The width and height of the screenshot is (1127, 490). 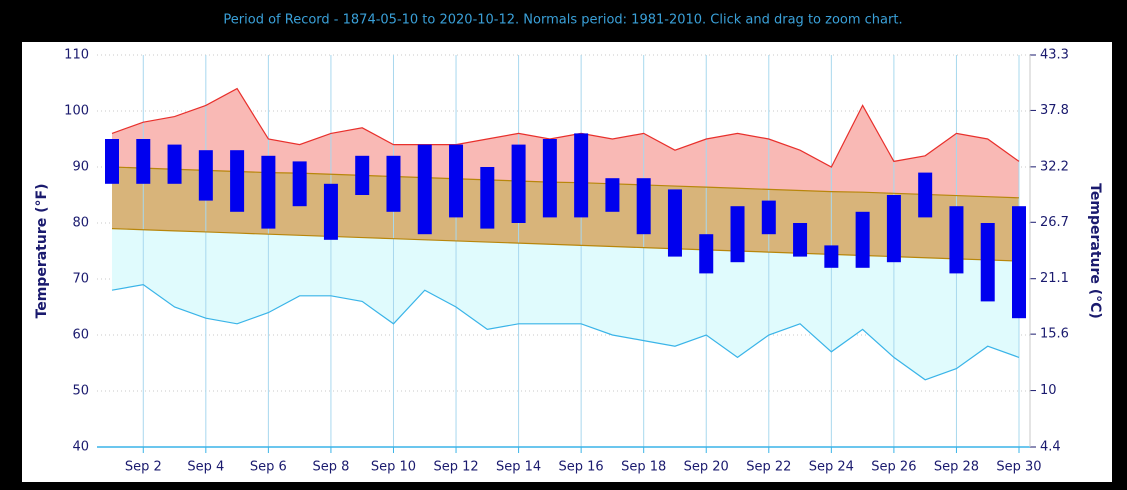 I want to click on x-tick-label: Sep 10, so click(x=393, y=467).